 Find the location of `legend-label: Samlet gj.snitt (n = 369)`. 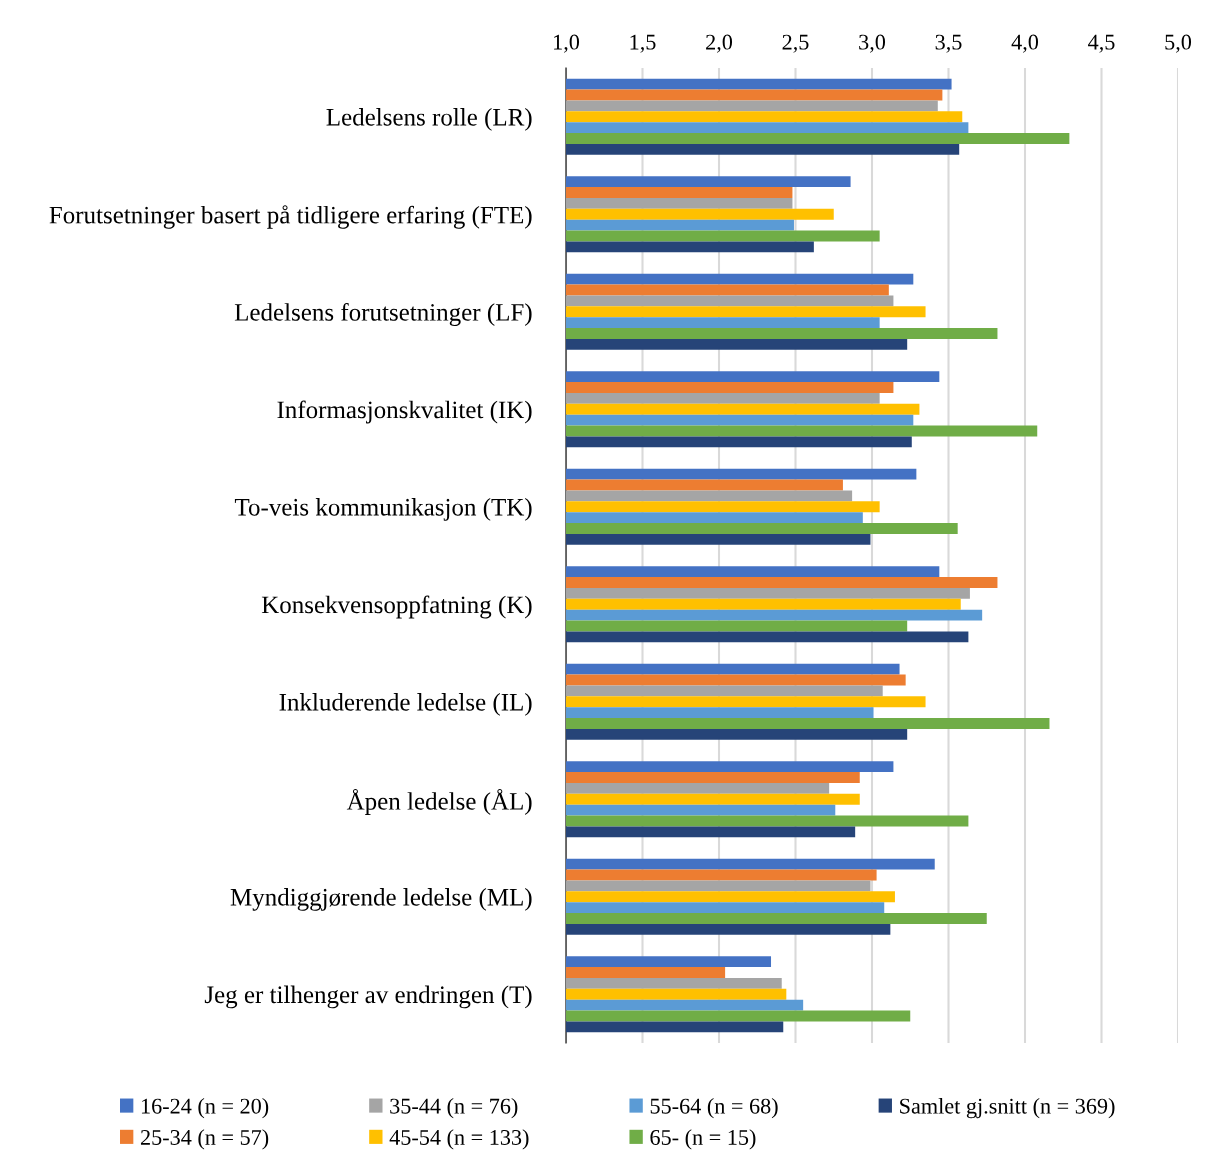

legend-label: Samlet gj.snitt (n = 369) is located at coordinates (1007, 1108).